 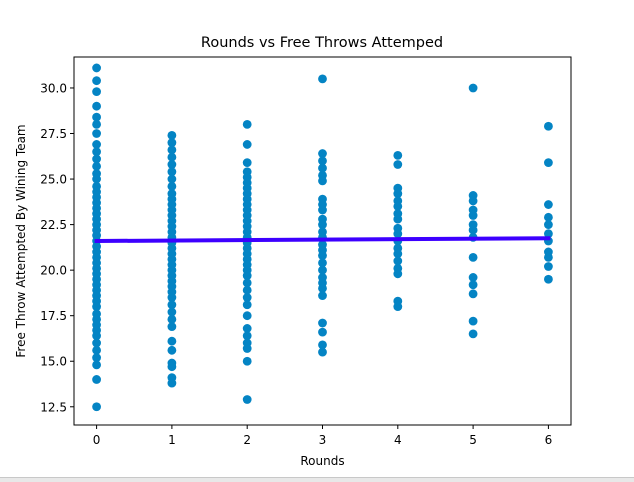 What do you see at coordinates (247, 440) in the screenshot?
I see `x-tick-label: 2` at bounding box center [247, 440].